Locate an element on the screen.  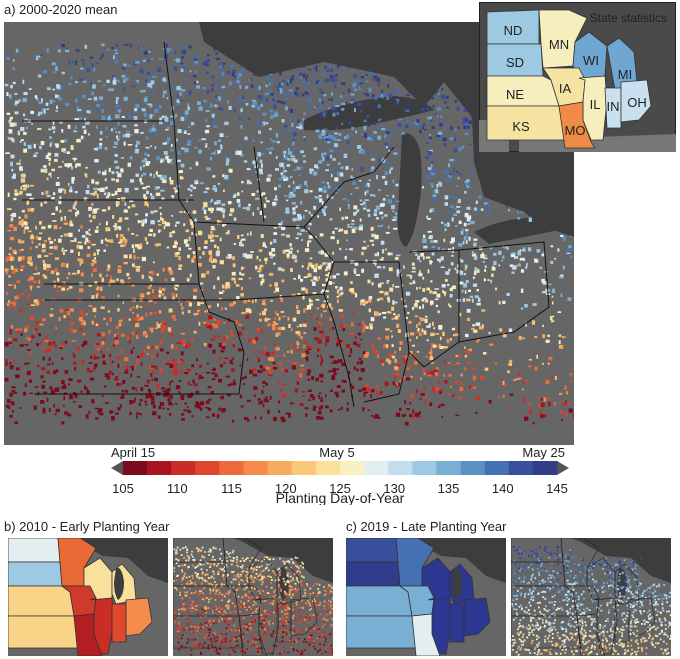
colorbar-date-may5: May 5 is located at coordinates (336, 452).